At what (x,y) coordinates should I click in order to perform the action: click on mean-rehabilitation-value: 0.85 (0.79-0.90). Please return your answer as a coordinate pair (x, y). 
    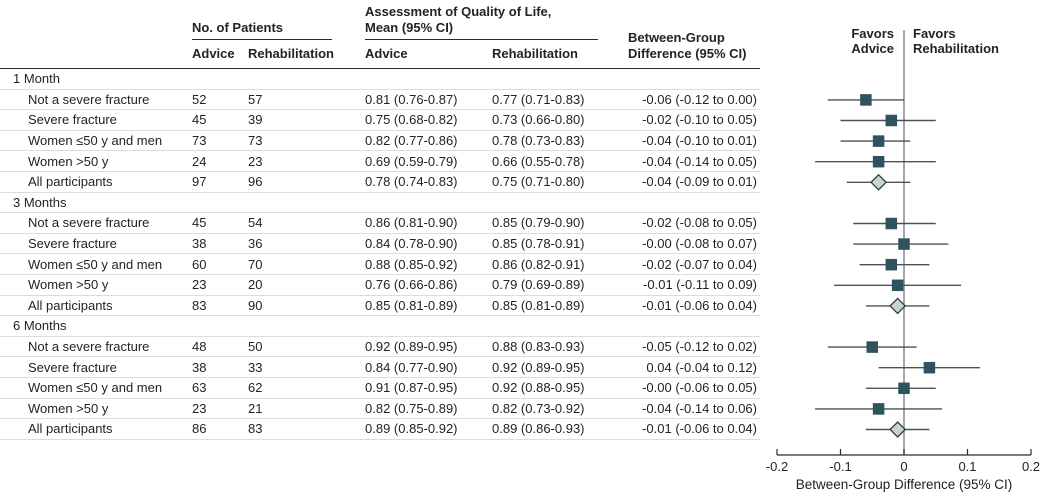
    Looking at the image, I should click on (538, 223).